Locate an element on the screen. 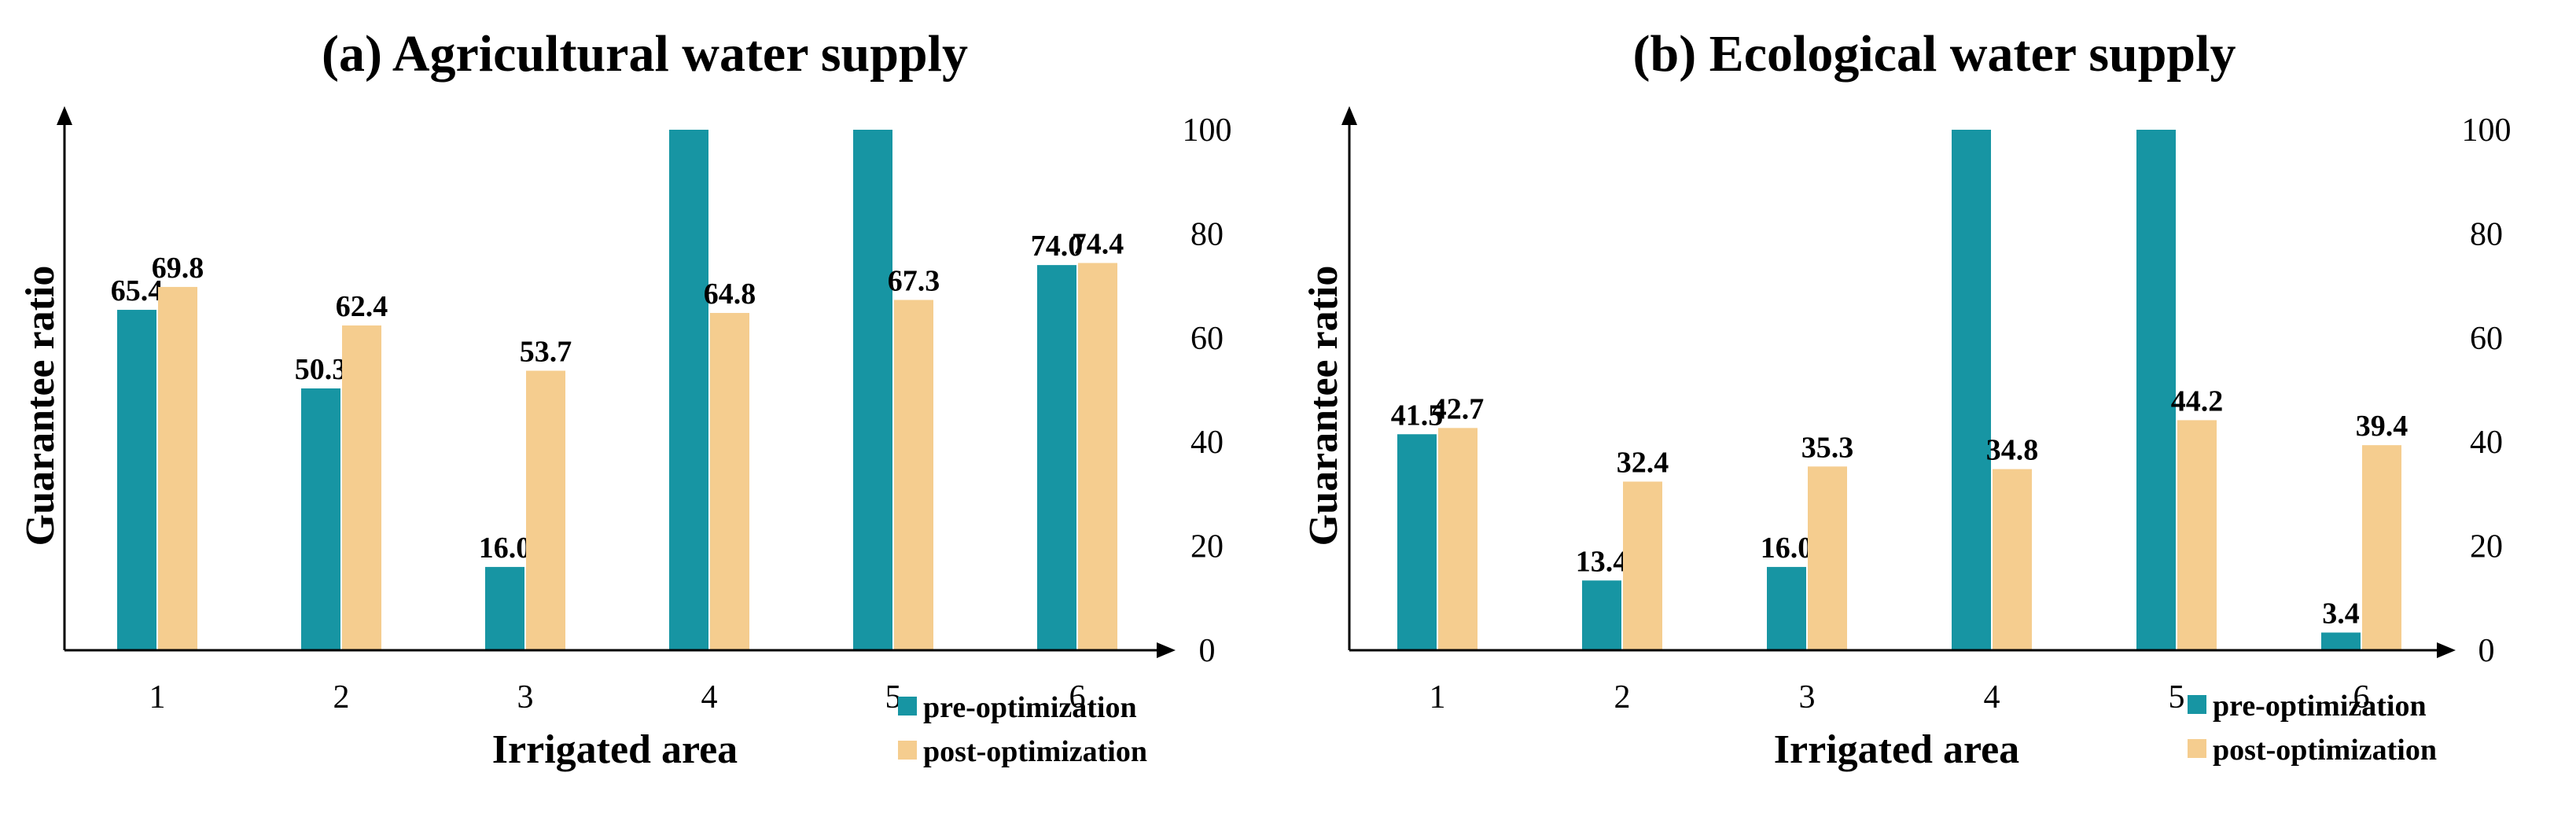 This screenshot has height=813, width=2576. chart-title: (b) Ecological water supply is located at coordinates (1934, 54).